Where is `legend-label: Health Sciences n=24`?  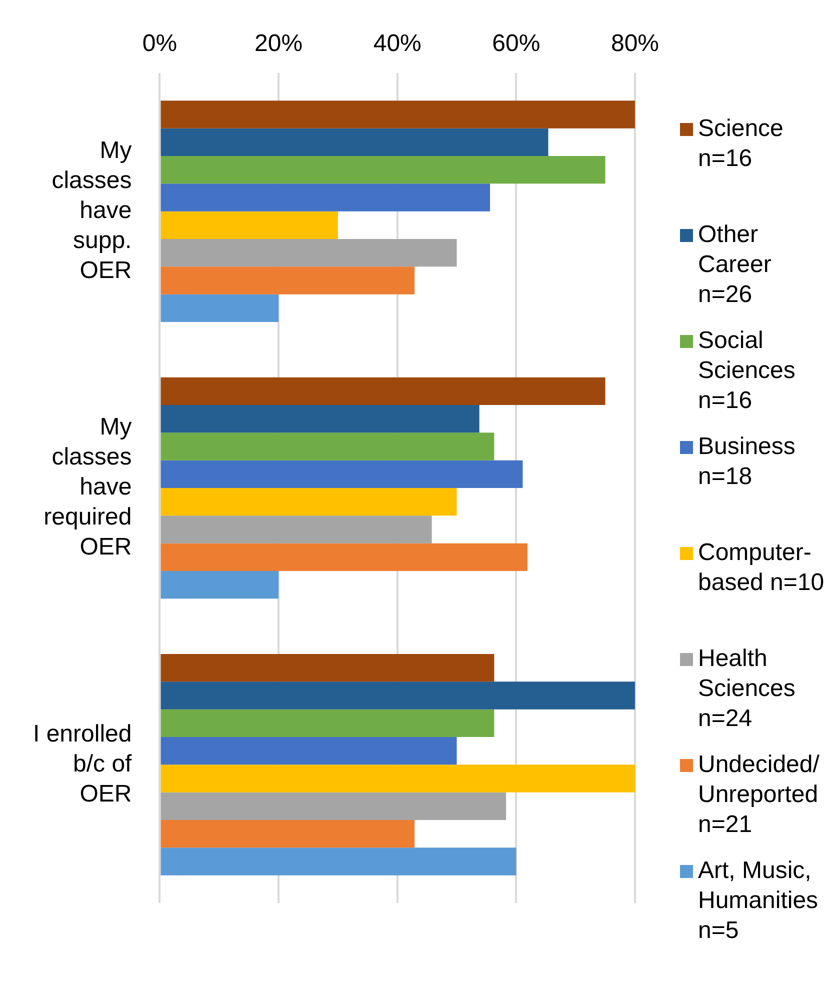 legend-label: Health Sciences n=24 is located at coordinates (747, 689).